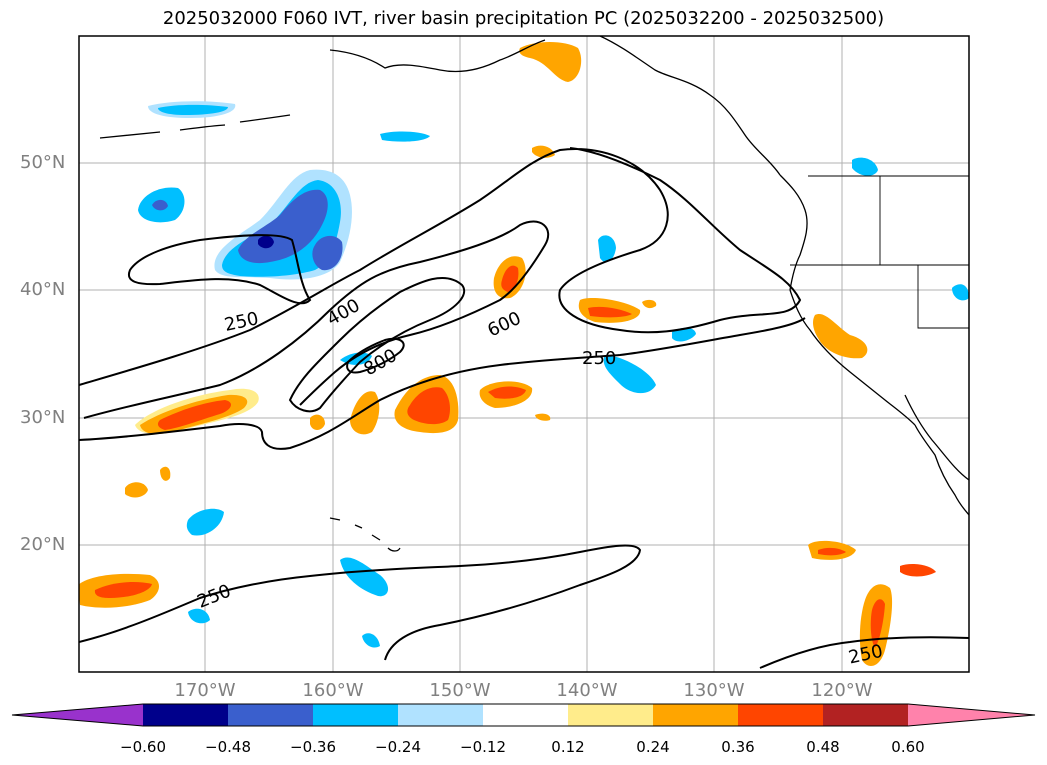 The image size is (1047, 765). What do you see at coordinates (823, 747) in the screenshot?
I see `colorbar-tick-label: 0.48` at bounding box center [823, 747].